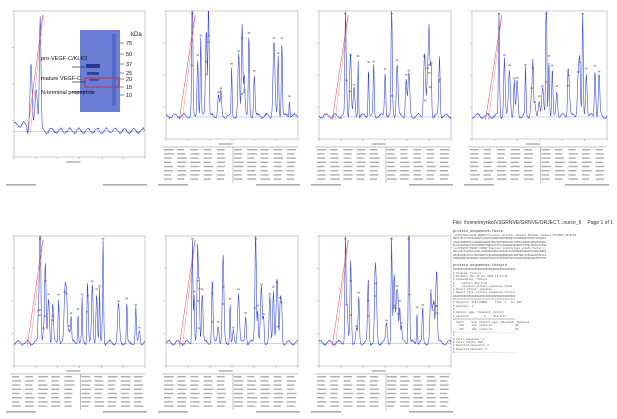 The width and height of the screenshot is (617, 419). Describe the element at coordinates (484, 333) in the screenshot. I see `fuzz-line: #---------------------------------------` at that location.